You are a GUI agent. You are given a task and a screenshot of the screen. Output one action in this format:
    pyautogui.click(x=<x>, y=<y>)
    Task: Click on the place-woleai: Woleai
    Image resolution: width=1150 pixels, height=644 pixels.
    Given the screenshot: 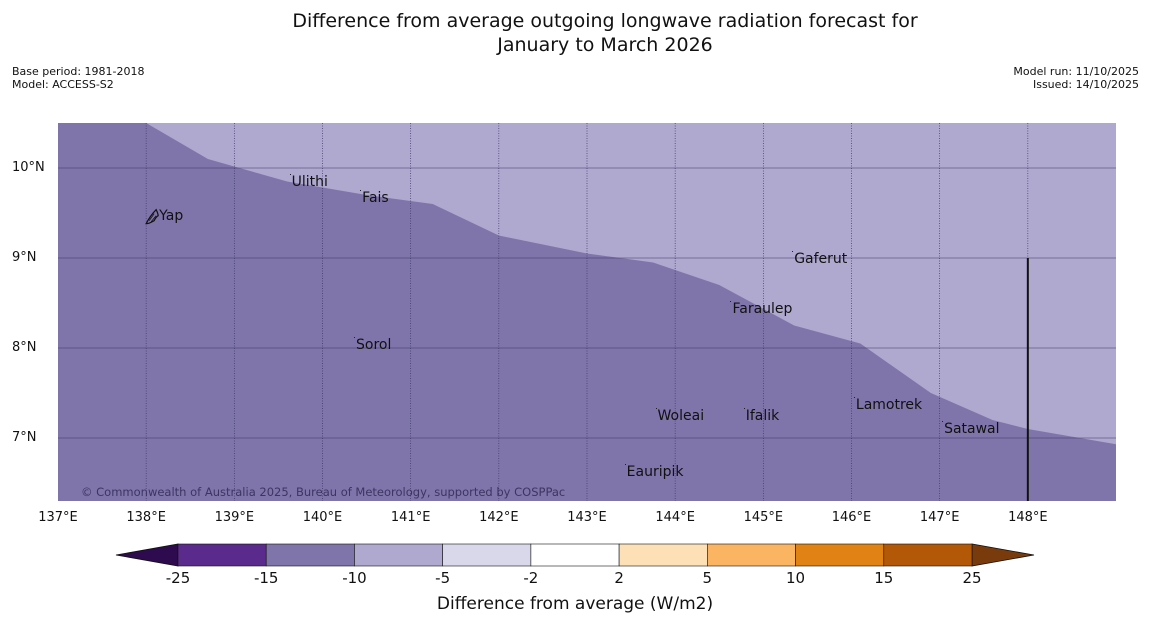 What is the action you would take?
    pyautogui.click(x=680, y=416)
    